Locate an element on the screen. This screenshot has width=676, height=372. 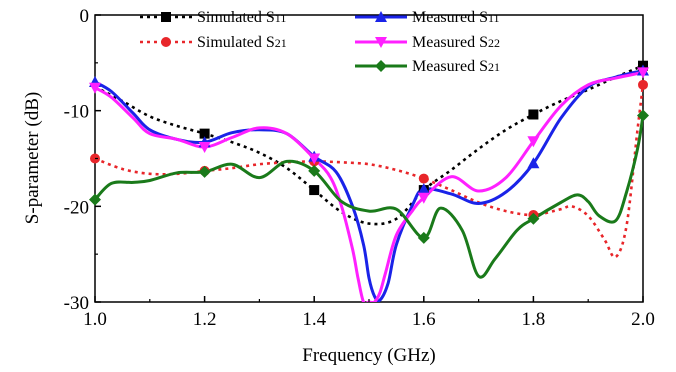
y-axis-title: S-parameter (dB) is located at coordinates (32, 158).